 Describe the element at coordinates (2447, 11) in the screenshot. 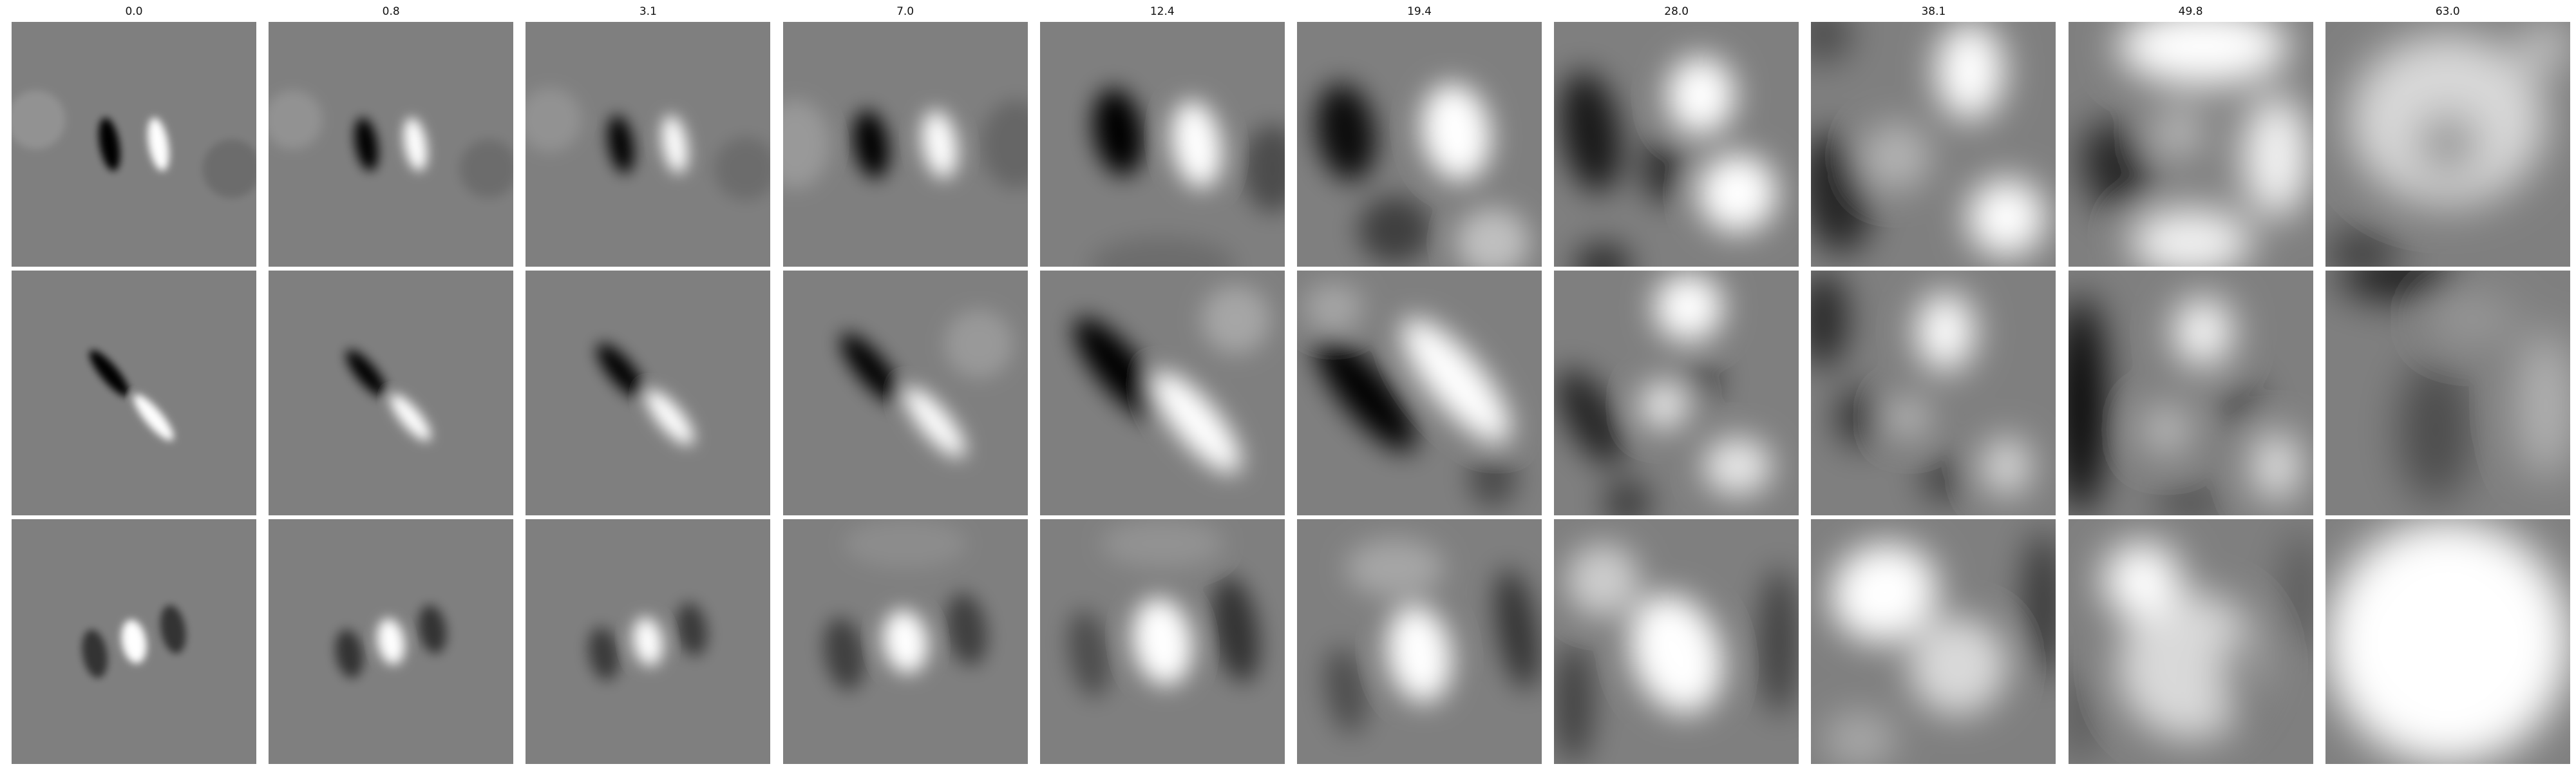

I see `column-title: 63.0` at that location.